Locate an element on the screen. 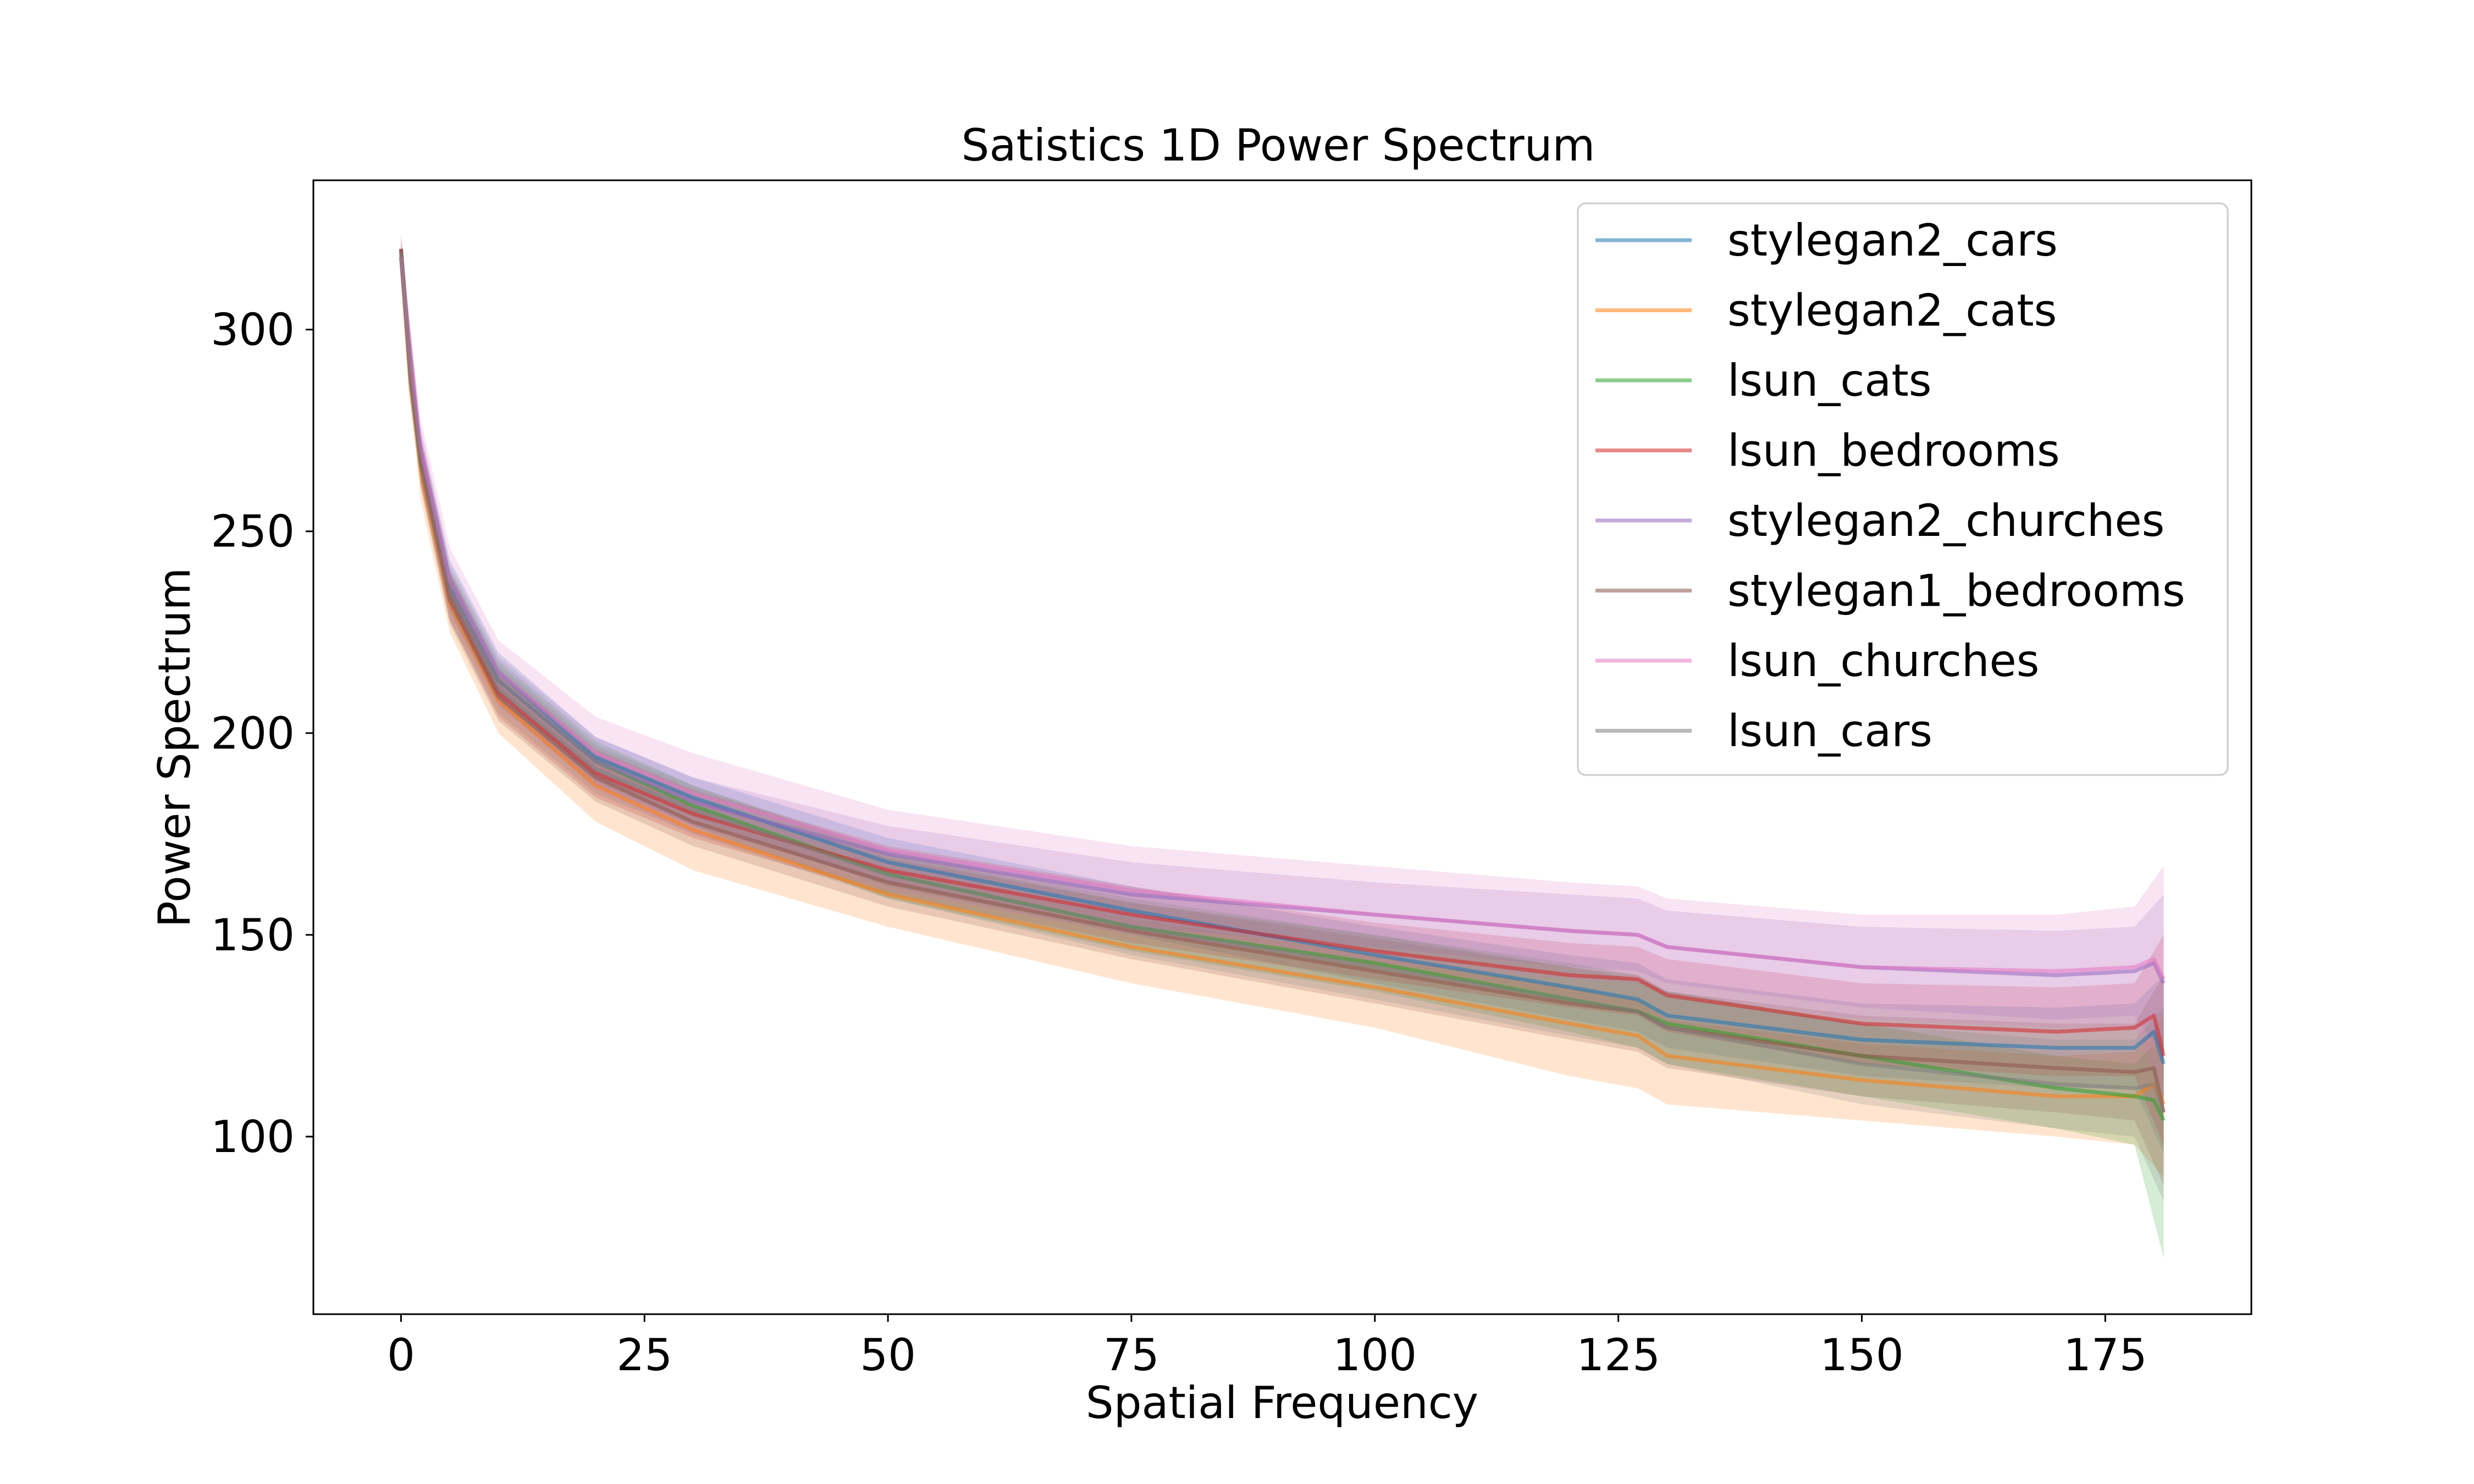  x-tick-label: 25 is located at coordinates (644, 1355).